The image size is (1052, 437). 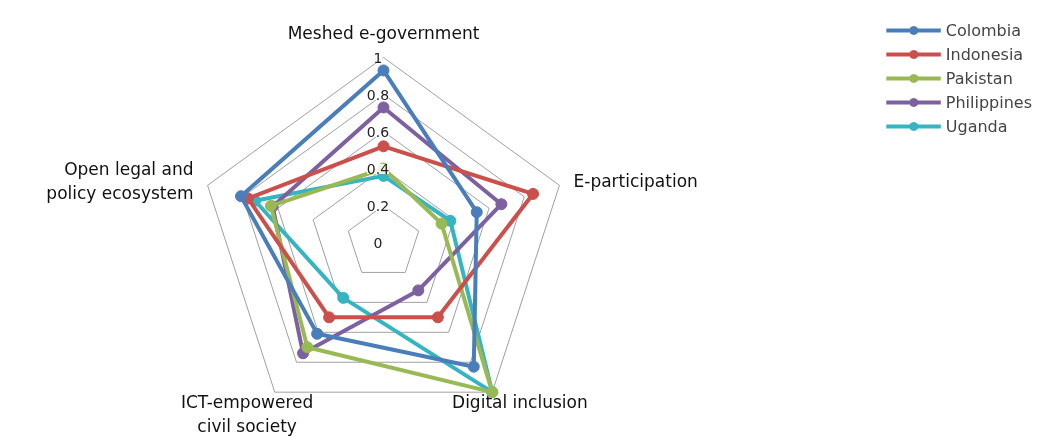 What do you see at coordinates (979, 78) in the screenshot?
I see `legend-label: Pakistan` at bounding box center [979, 78].